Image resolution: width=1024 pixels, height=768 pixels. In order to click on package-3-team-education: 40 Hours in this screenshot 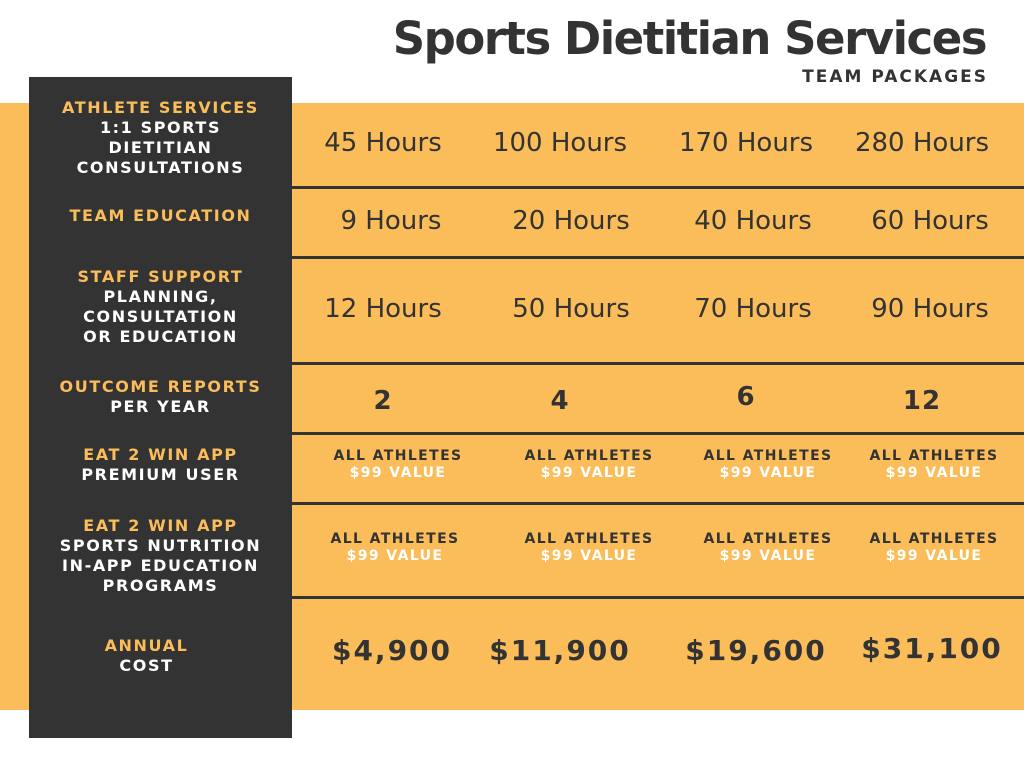, I will do `click(753, 221)`.